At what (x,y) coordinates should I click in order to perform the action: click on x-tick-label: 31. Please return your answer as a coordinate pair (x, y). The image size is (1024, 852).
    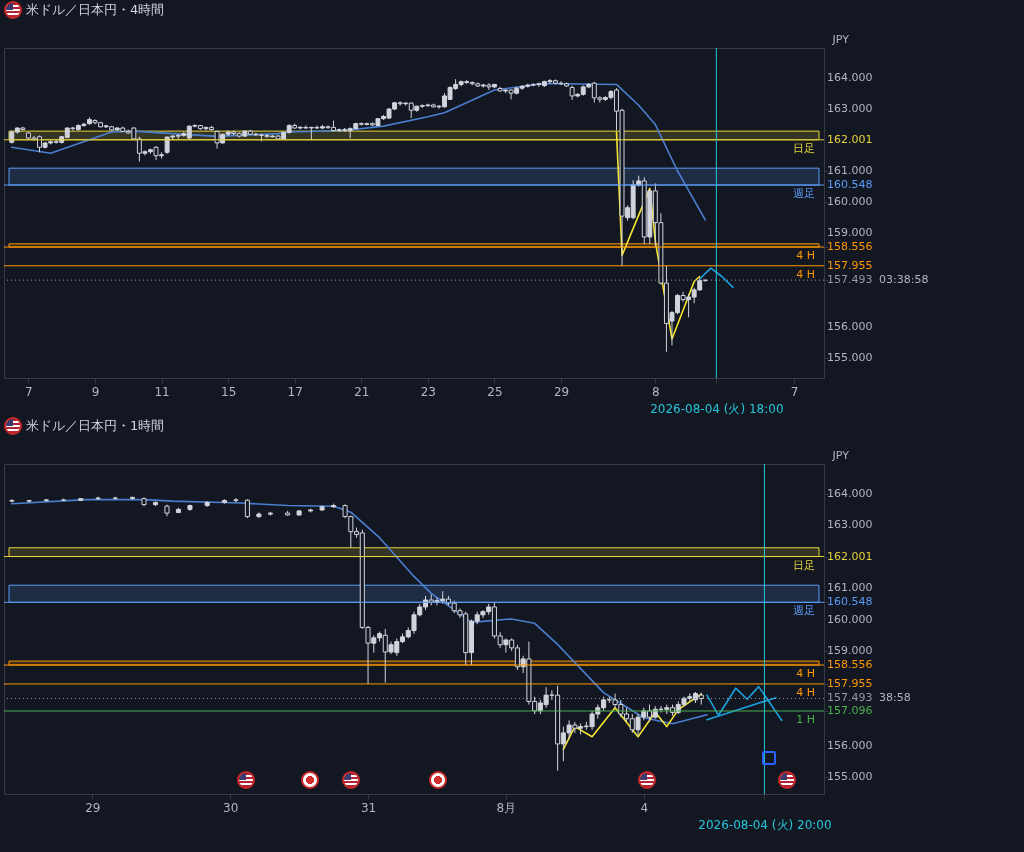
    Looking at the image, I should click on (368, 807).